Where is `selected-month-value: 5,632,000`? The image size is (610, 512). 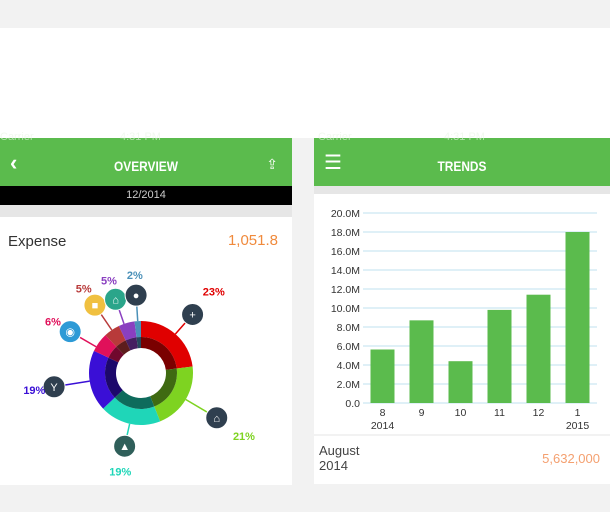
selected-month-value: 5,632,000 is located at coordinates (571, 458).